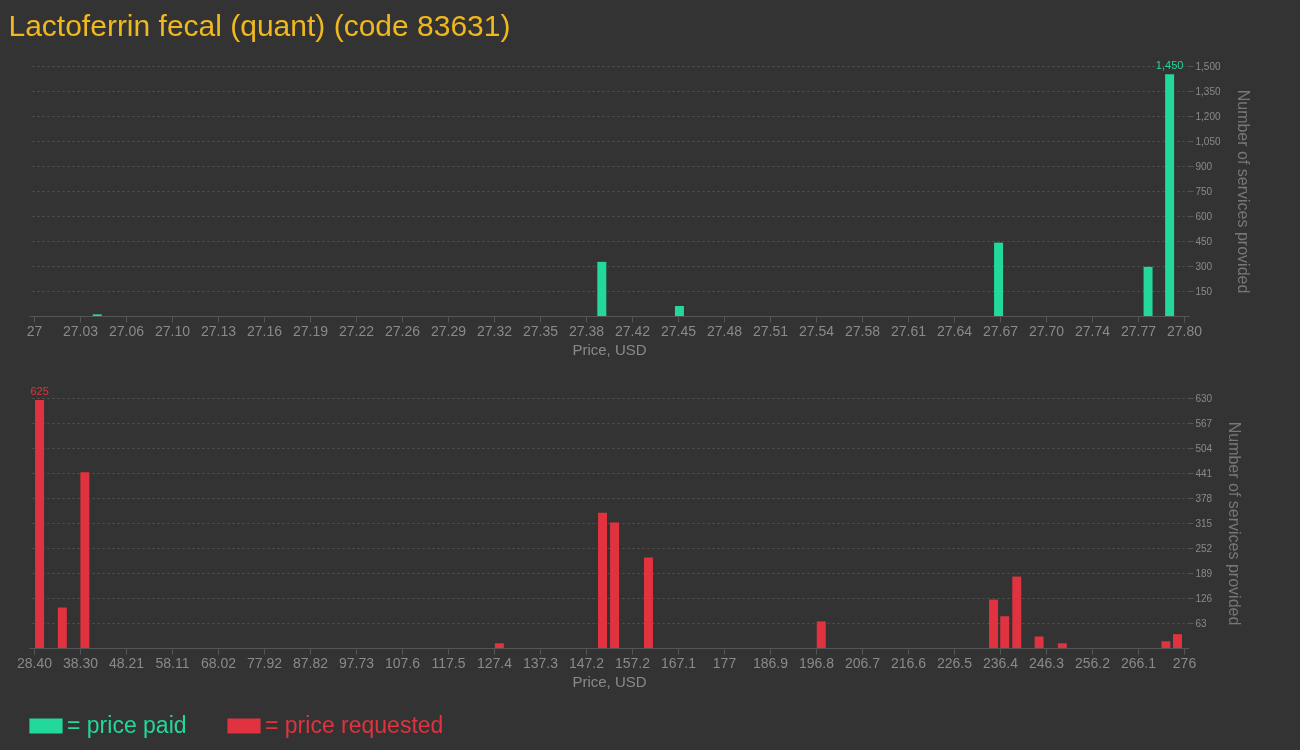  What do you see at coordinates (540, 662) in the screenshot?
I see `x-tick-label: 137.3` at bounding box center [540, 662].